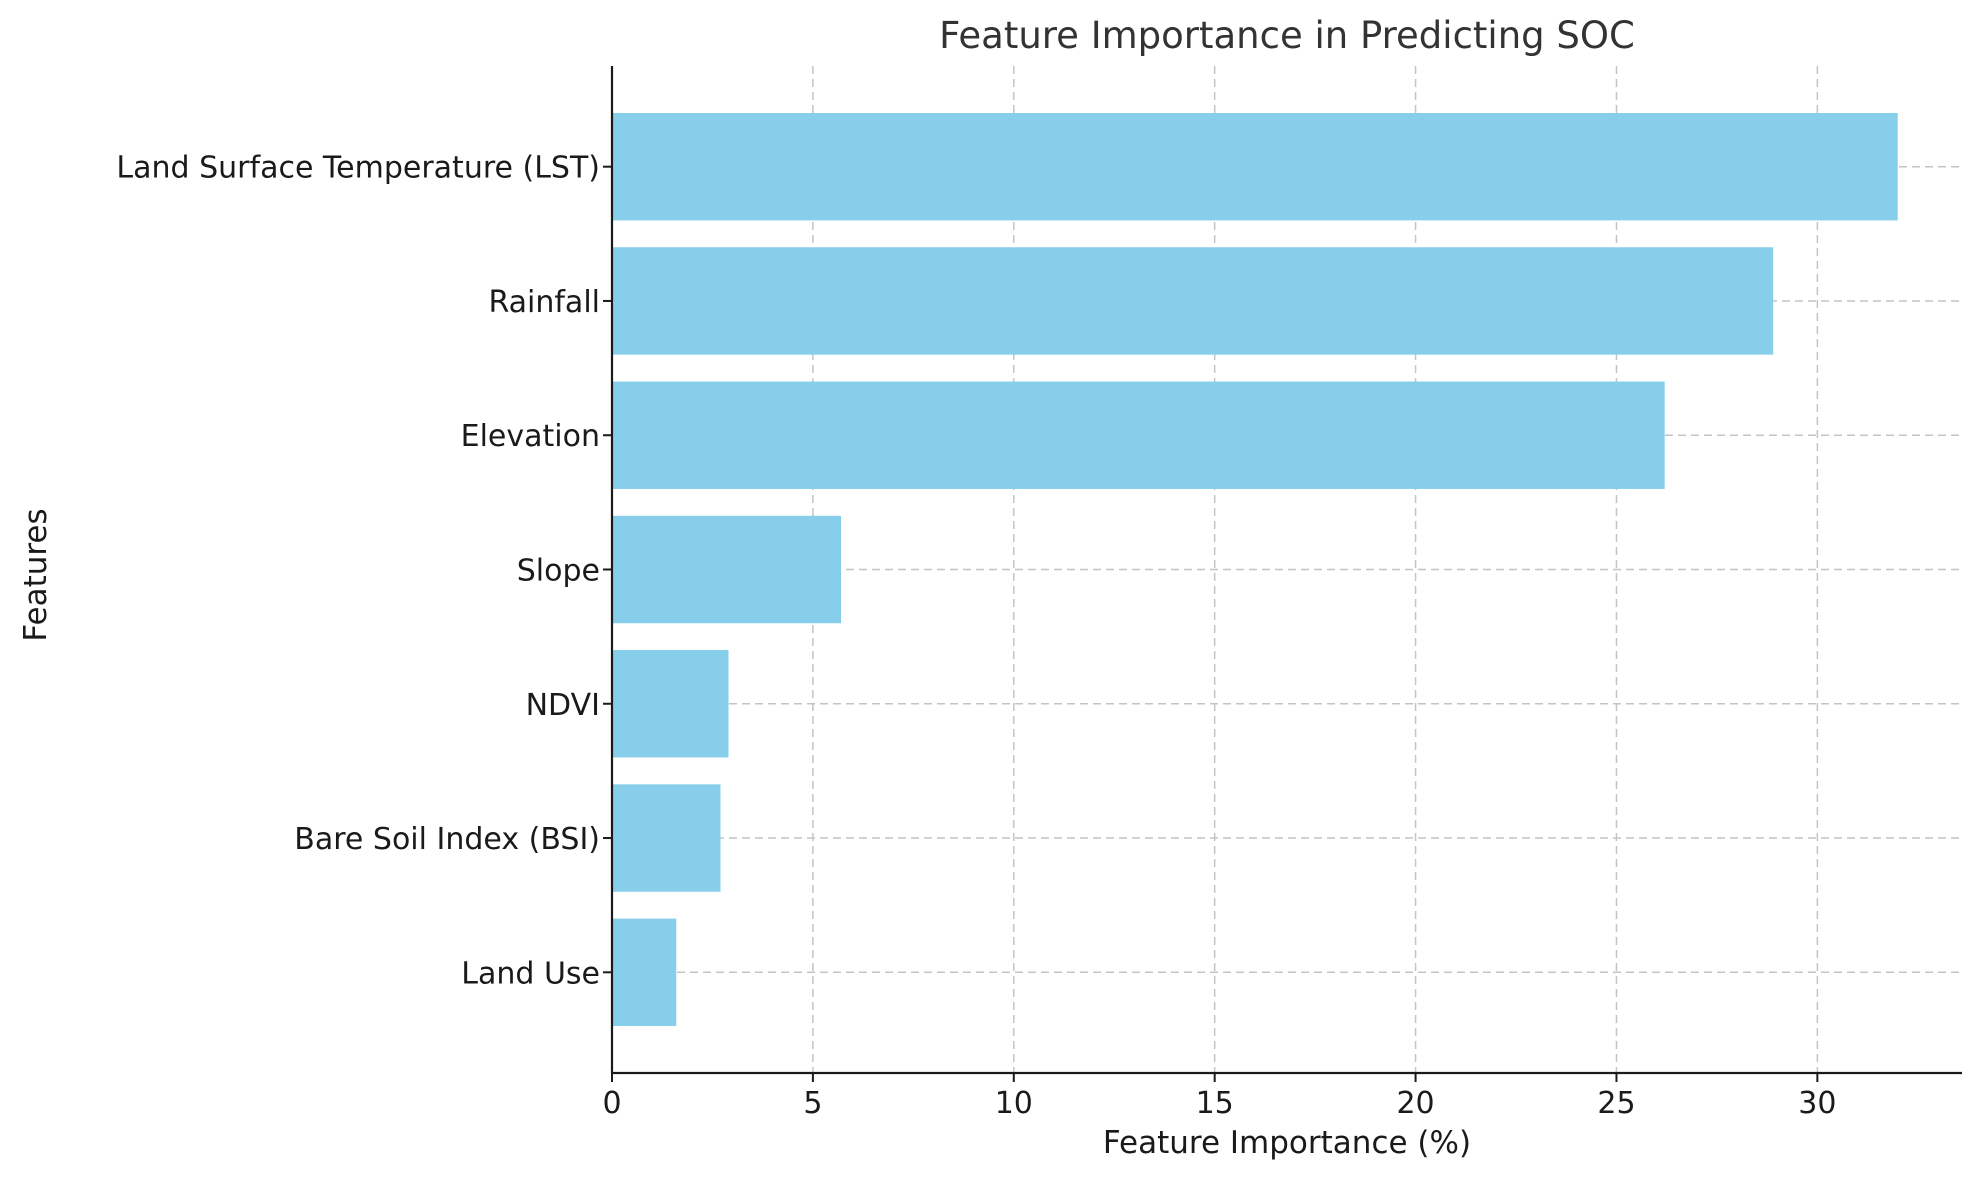  Describe the element at coordinates (563, 705) in the screenshot. I see `y-tick-label: NDVI` at that location.